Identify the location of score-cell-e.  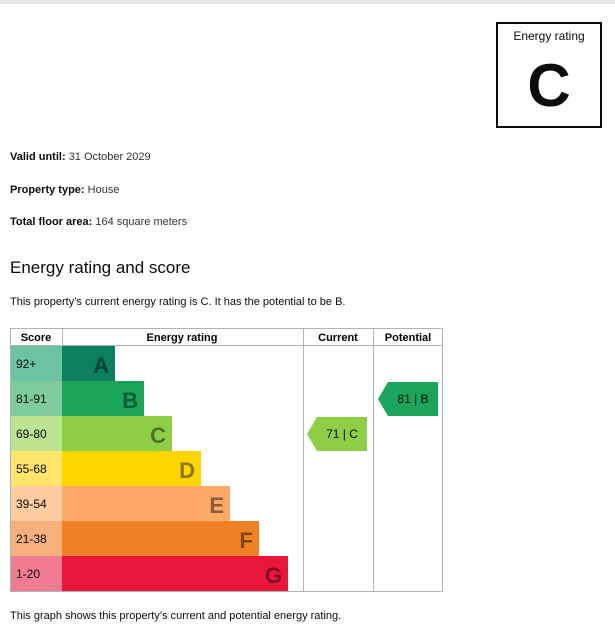
(36, 503).